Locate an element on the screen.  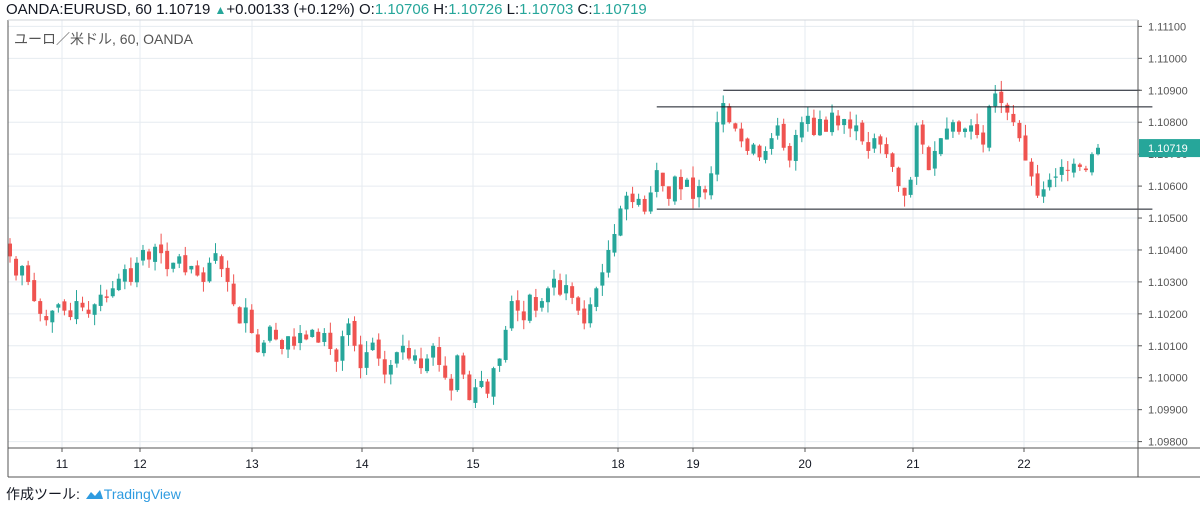
x-tick-label: 20 is located at coordinates (805, 464).